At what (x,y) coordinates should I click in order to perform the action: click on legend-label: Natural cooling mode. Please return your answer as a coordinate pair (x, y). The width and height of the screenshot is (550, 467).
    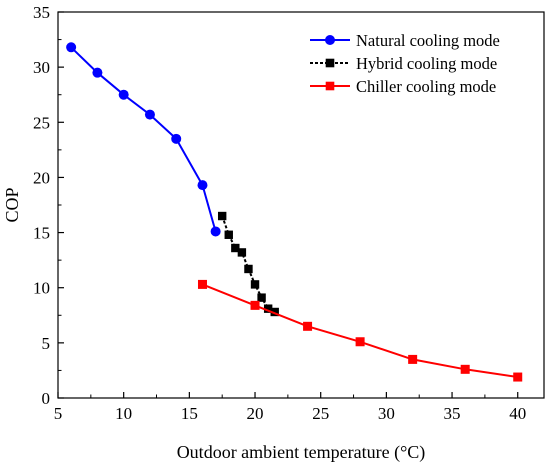
    Looking at the image, I should click on (428, 40).